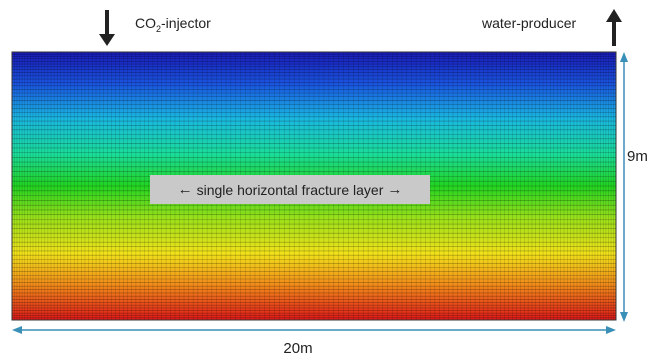 The image size is (654, 360). I want to click on fracture-layer-text: single horizontal fracture layer, so click(290, 189).